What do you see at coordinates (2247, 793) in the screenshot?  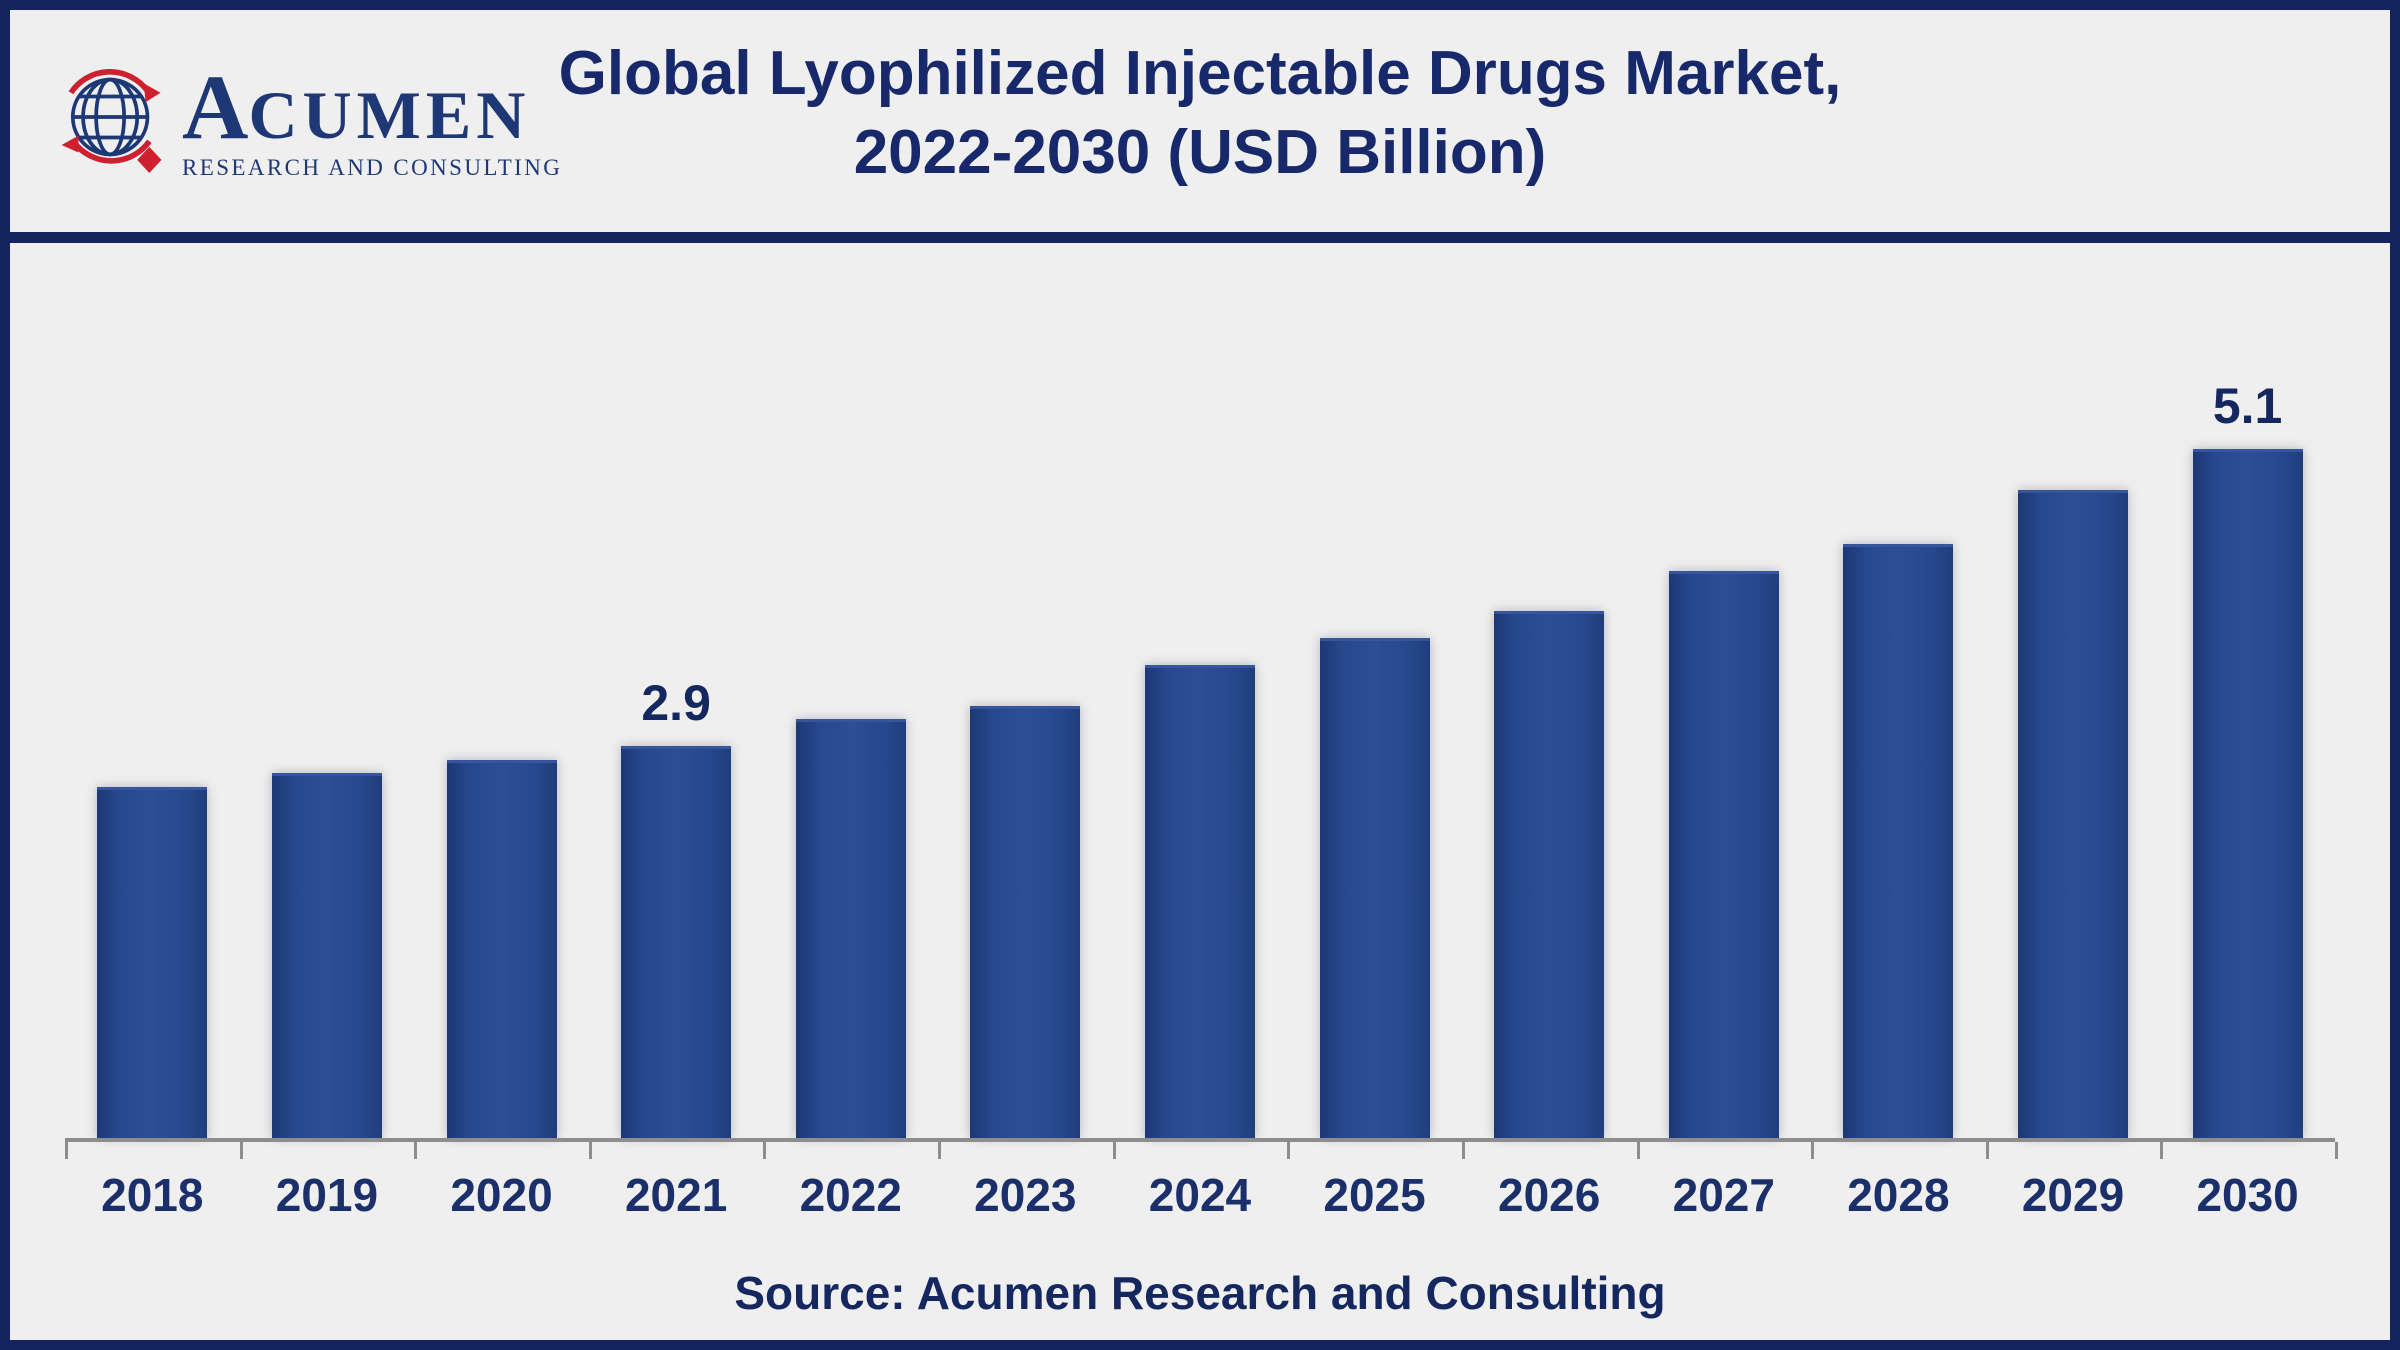 I see `bar-2030` at bounding box center [2247, 793].